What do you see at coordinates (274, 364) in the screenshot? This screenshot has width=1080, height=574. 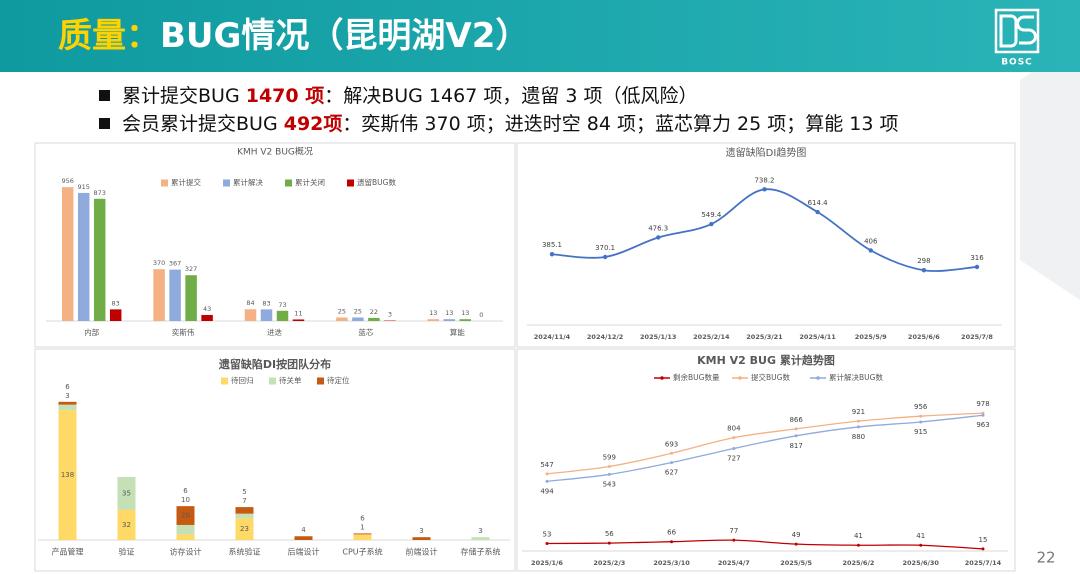 I see `chart-title: 遗留缺陷DI按团队分布` at bounding box center [274, 364].